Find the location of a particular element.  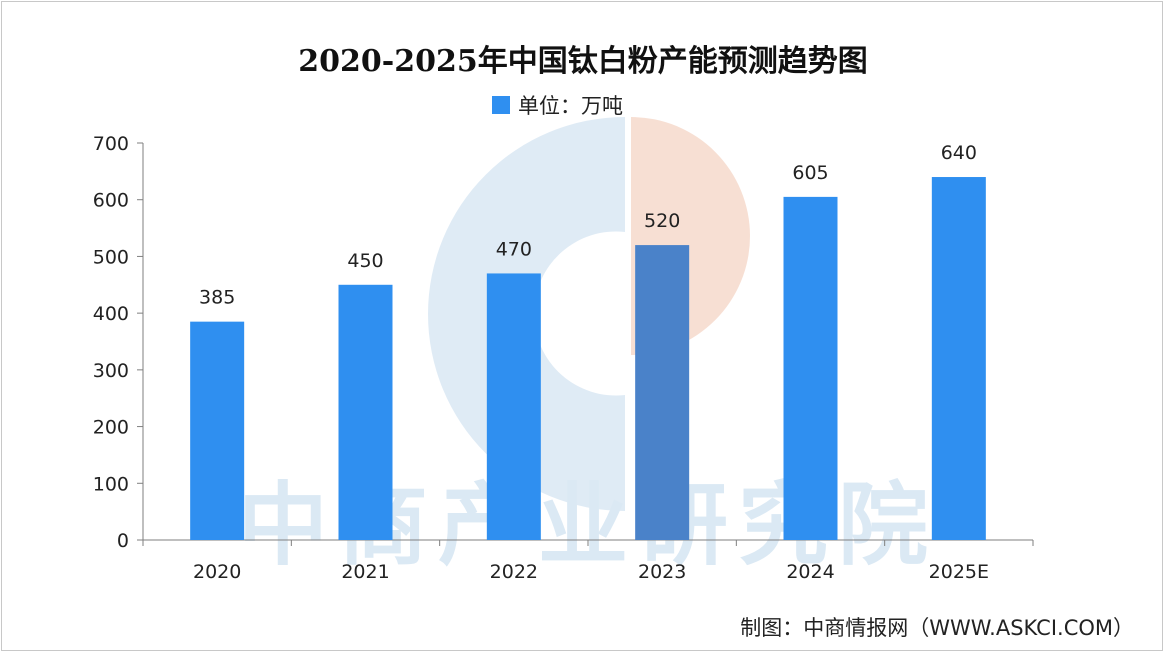

x-tick-label: 2022 is located at coordinates (514, 572).